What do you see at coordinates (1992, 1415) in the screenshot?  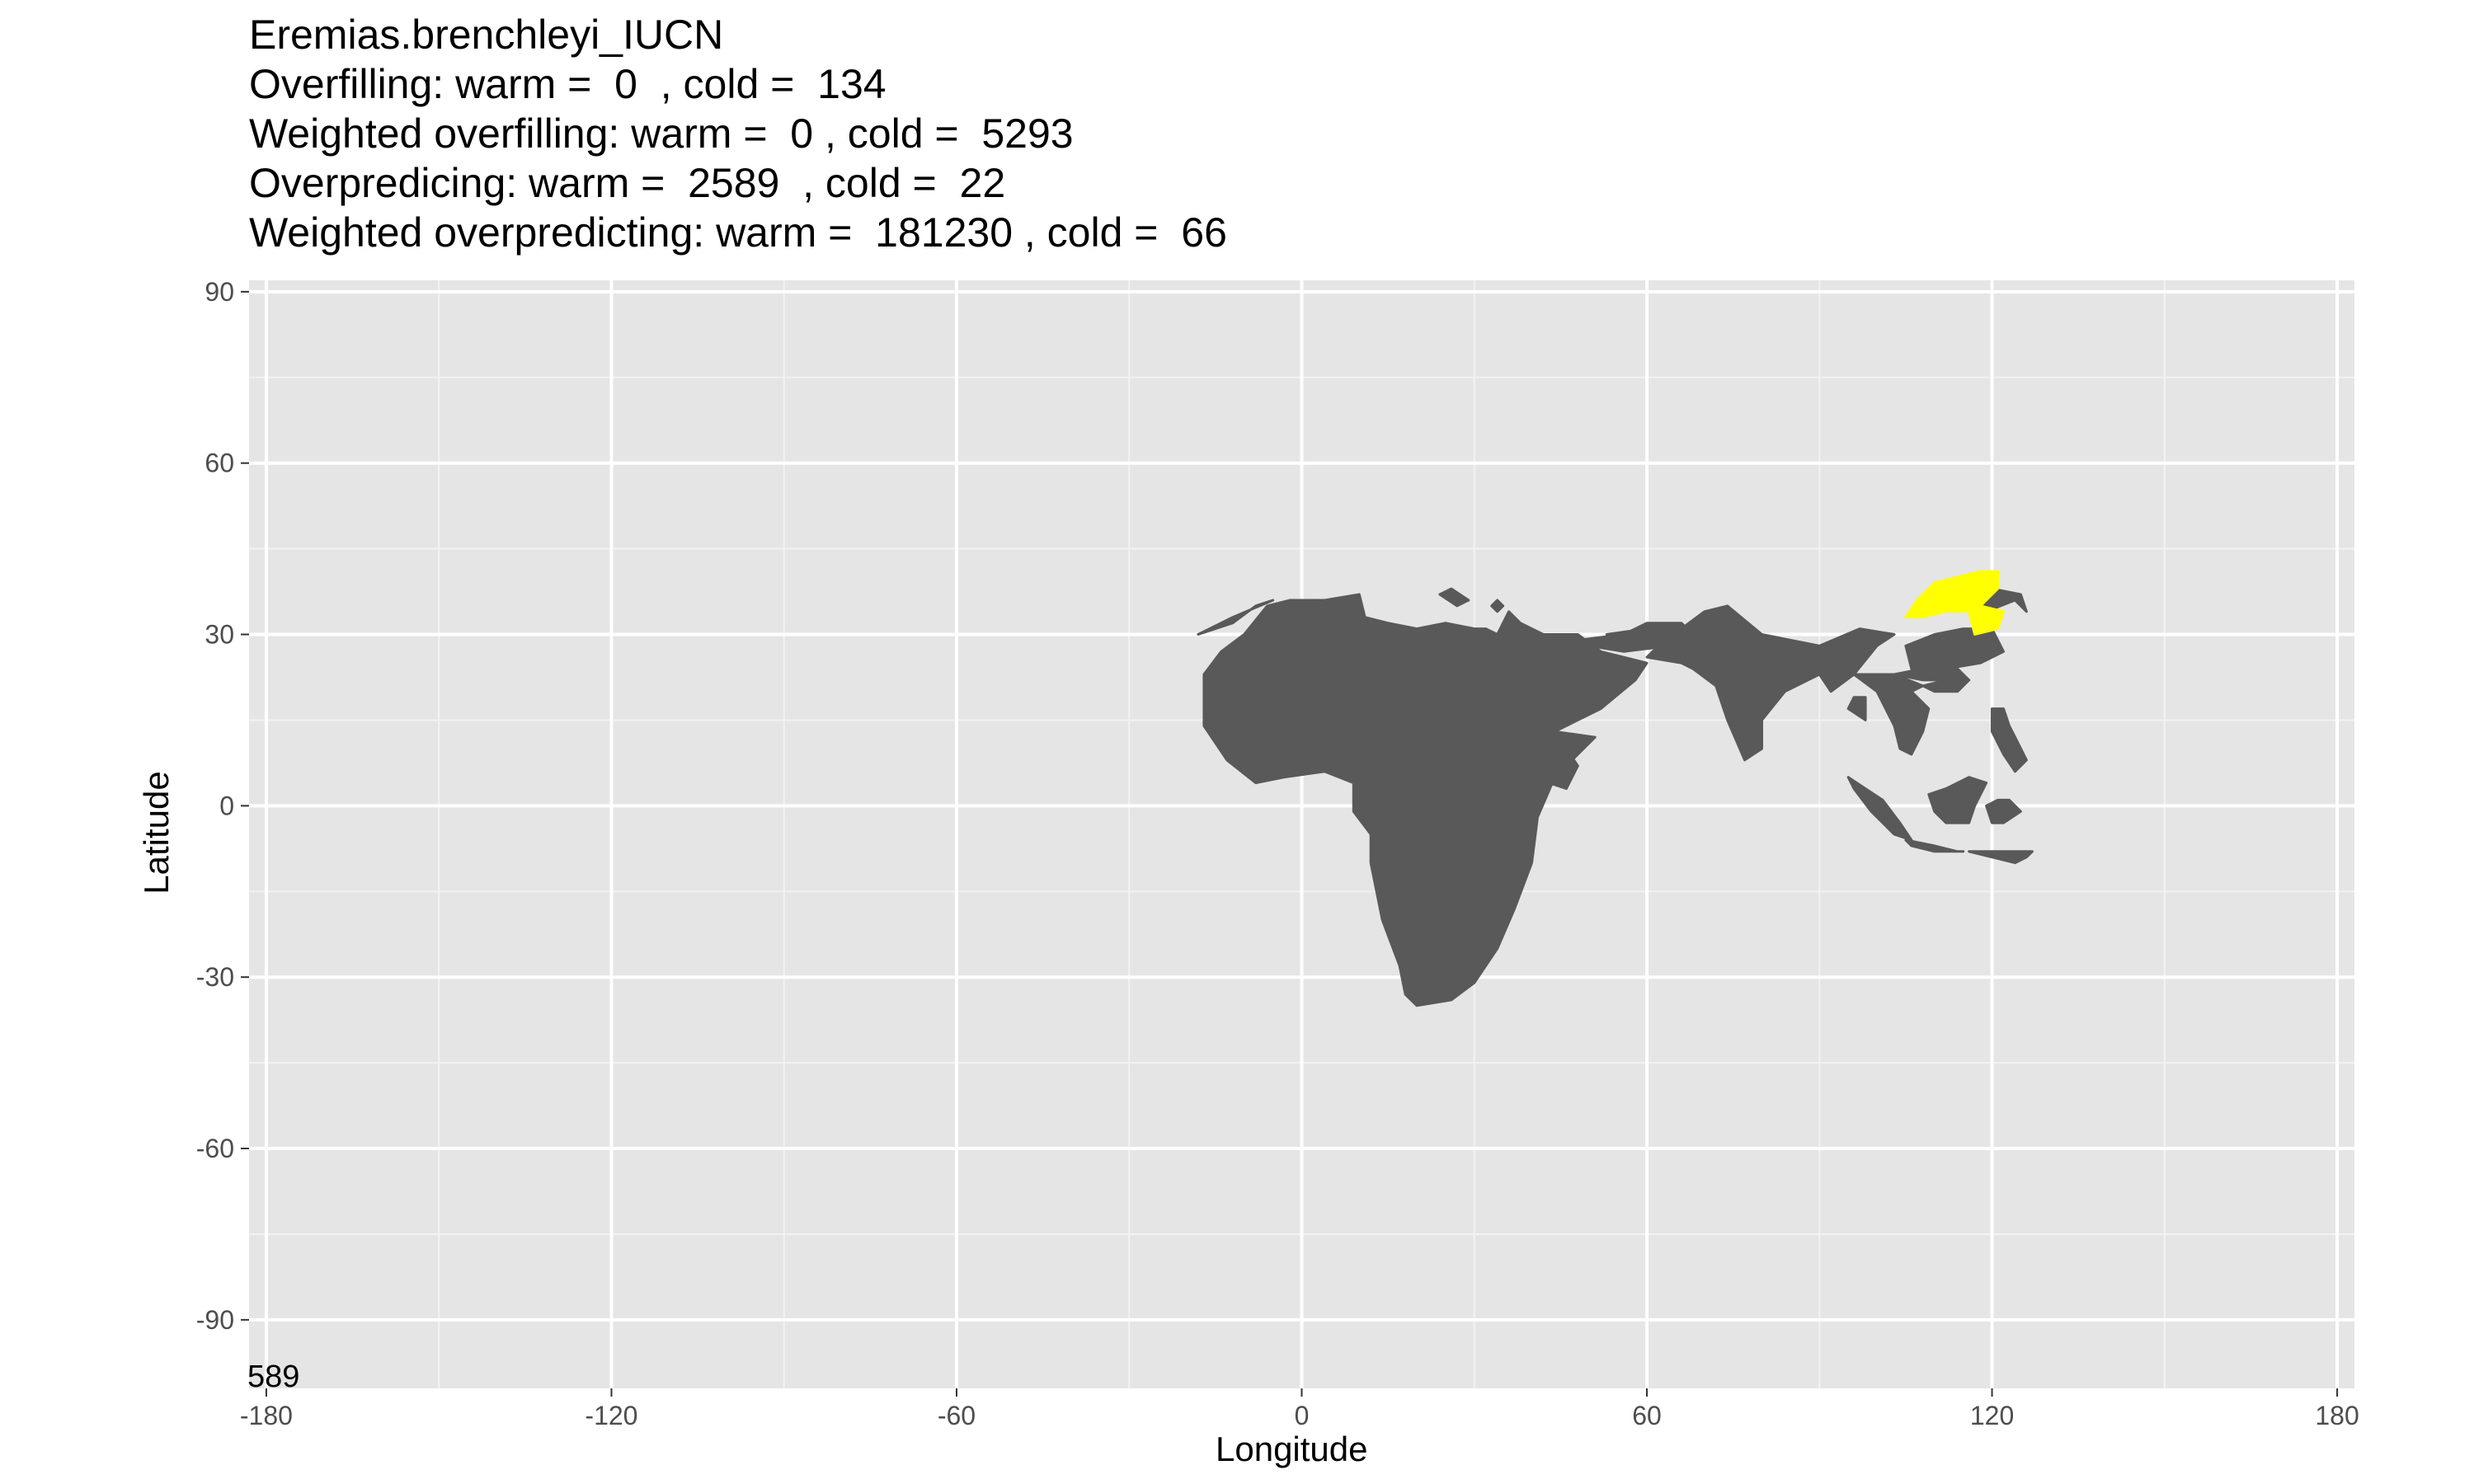 I see `x-tick-label: 120` at bounding box center [1992, 1415].